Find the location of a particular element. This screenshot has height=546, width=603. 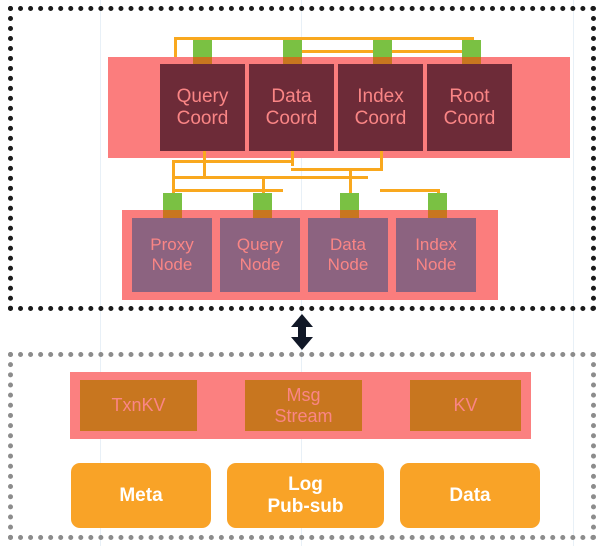

node-label: Proxy Node is located at coordinates (172, 254).